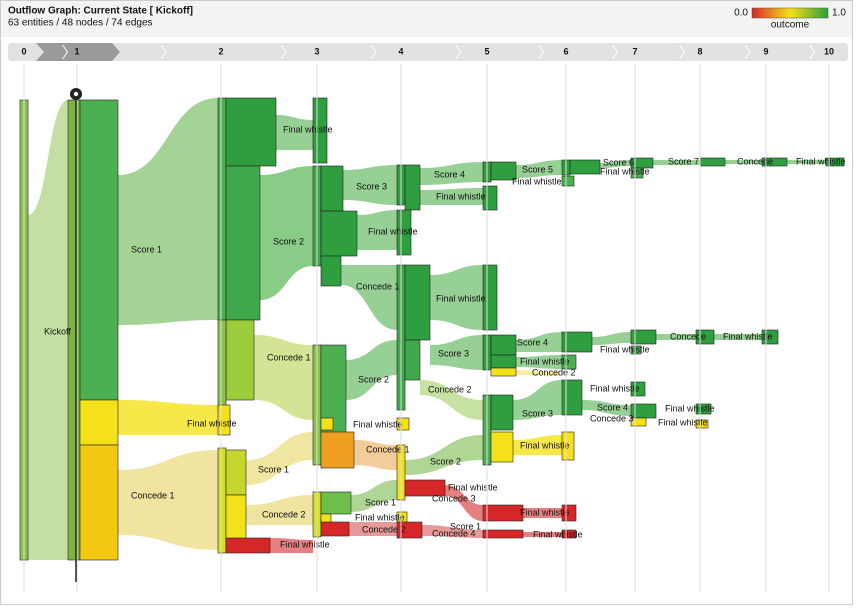 The width and height of the screenshot is (864, 615). What do you see at coordinates (316, 51) in the screenshot?
I see `step-label: 3` at bounding box center [316, 51].